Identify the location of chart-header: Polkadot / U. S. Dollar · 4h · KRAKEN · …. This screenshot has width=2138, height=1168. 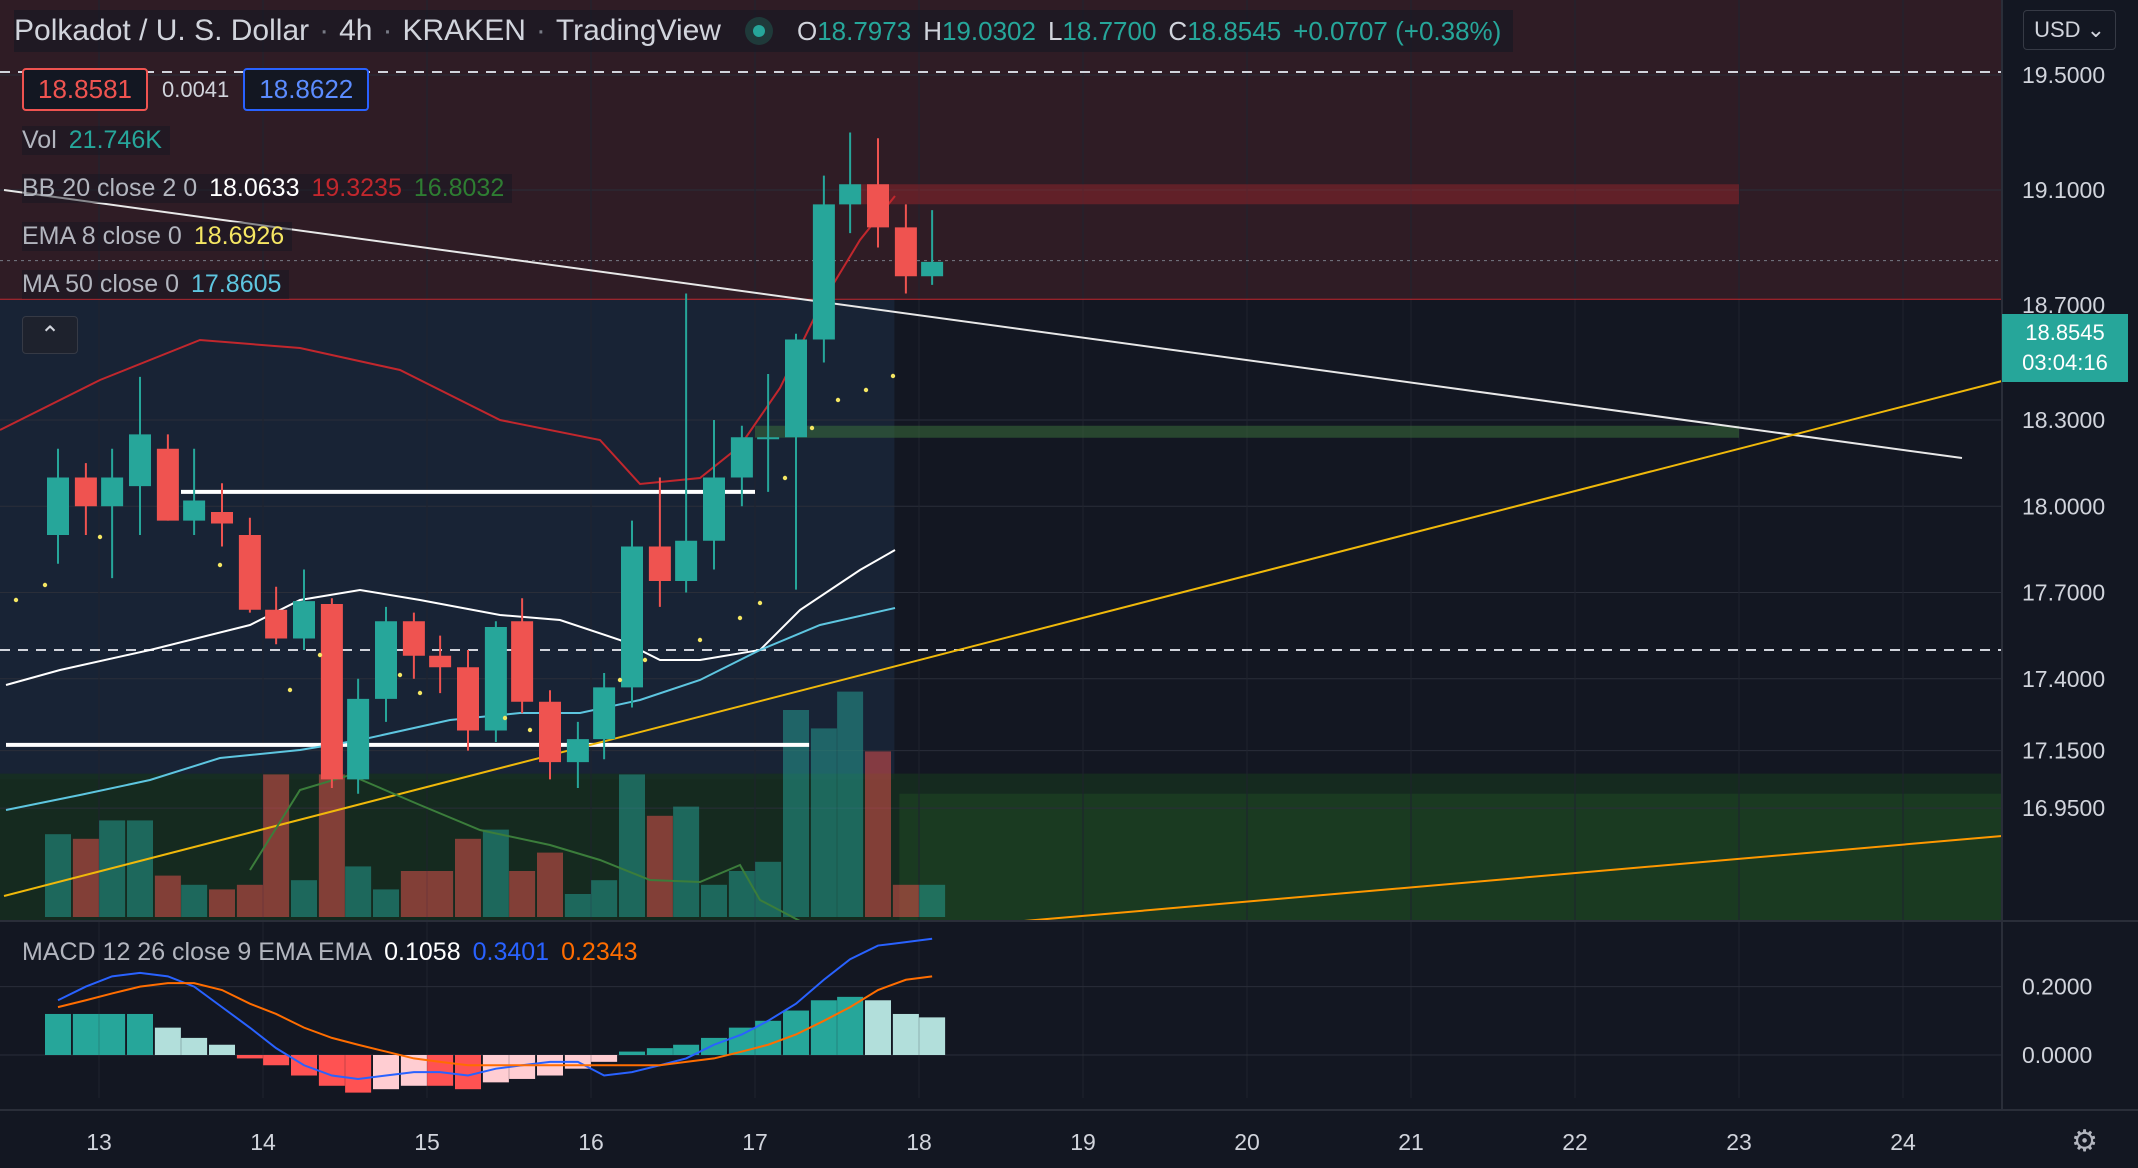
(764, 31).